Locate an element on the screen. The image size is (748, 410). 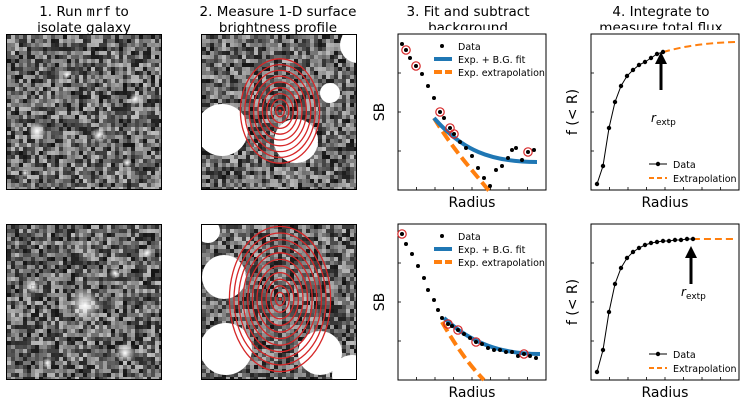
title-step-1: 1. Run mrf to isolate galaxy is located at coordinates (84, 20).